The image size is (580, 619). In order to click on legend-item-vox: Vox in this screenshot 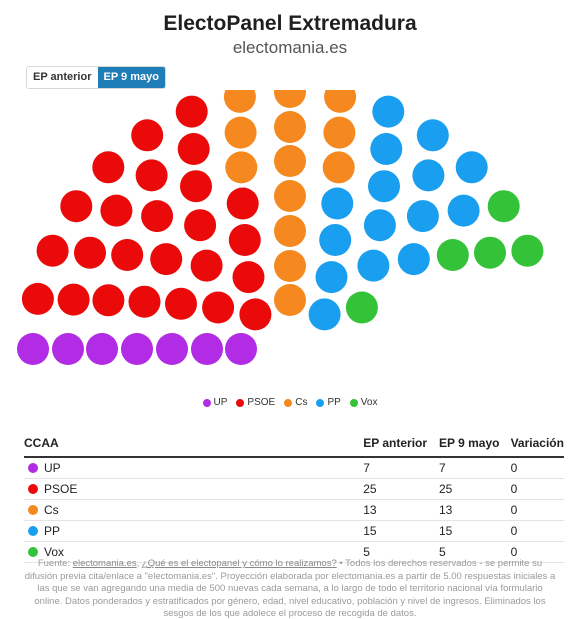, I will do `click(363, 402)`.